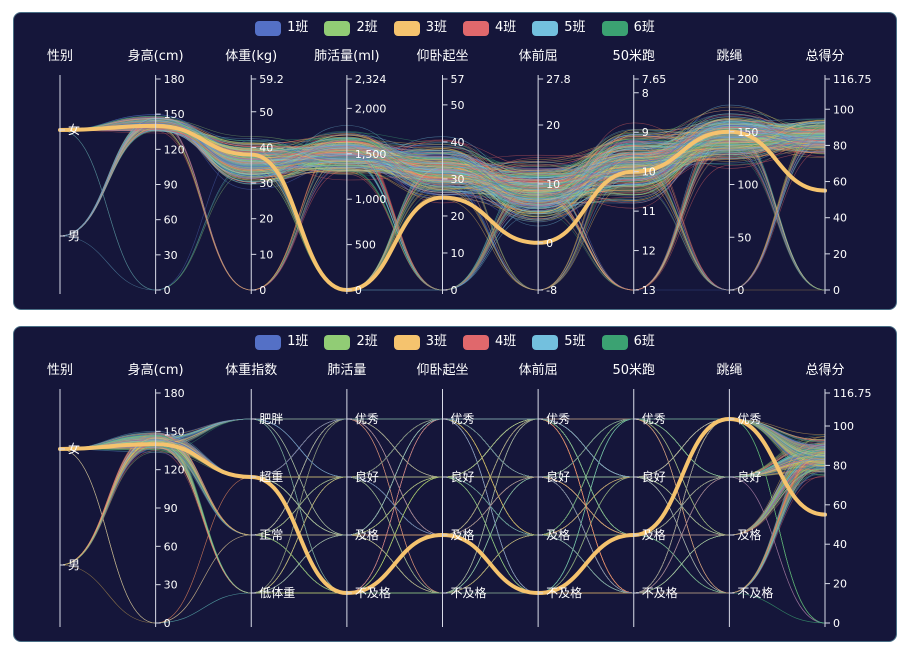  What do you see at coordinates (367, 341) in the screenshot?
I see `legend-label: 2班` at bounding box center [367, 341].